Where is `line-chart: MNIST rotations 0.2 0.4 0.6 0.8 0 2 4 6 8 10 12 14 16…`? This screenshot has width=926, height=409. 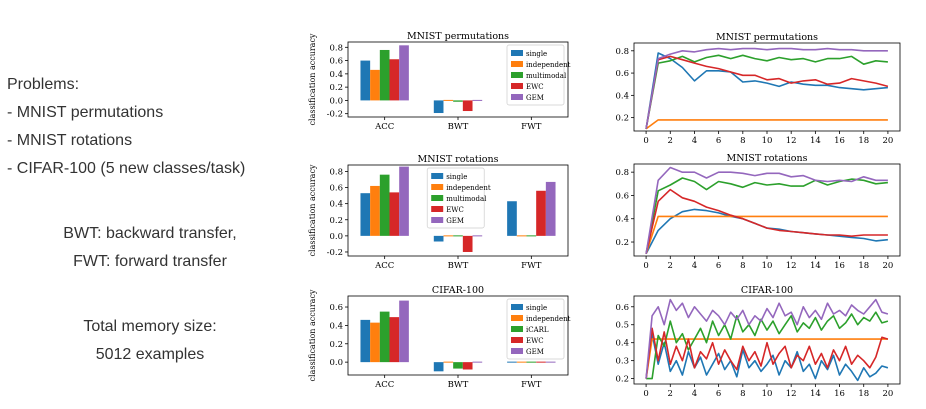 line-chart: MNIST rotations 0.2 0.4 0.6 0.8 0 2 4 6 8 10 12 14 16… is located at coordinates (758, 212).